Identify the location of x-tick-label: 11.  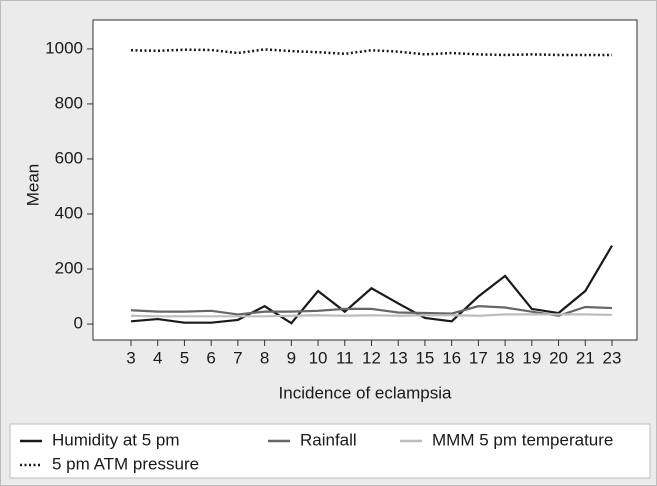
(345, 357).